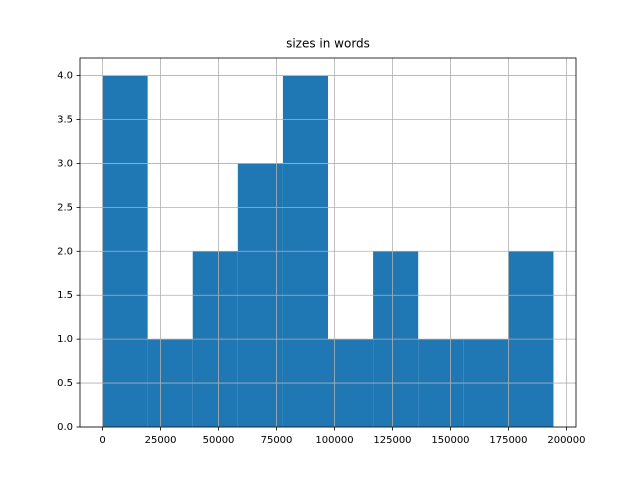 The height and width of the screenshot is (480, 640). Describe the element at coordinates (65, 163) in the screenshot. I see `y-tick-label: 3.0` at that location.